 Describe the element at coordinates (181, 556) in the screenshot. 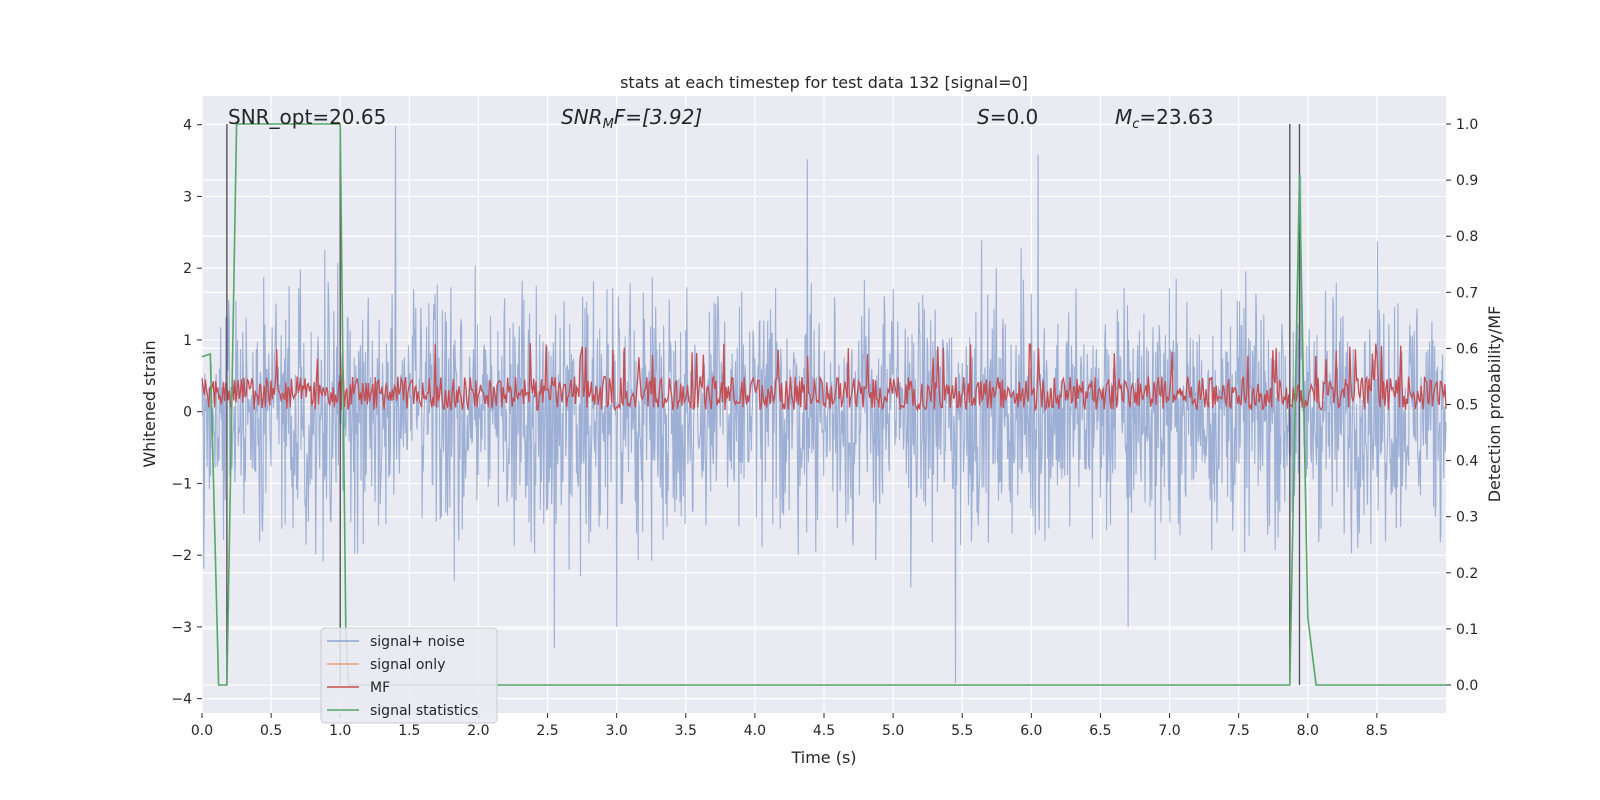

I see `y-tick-label-left: −2` at that location.